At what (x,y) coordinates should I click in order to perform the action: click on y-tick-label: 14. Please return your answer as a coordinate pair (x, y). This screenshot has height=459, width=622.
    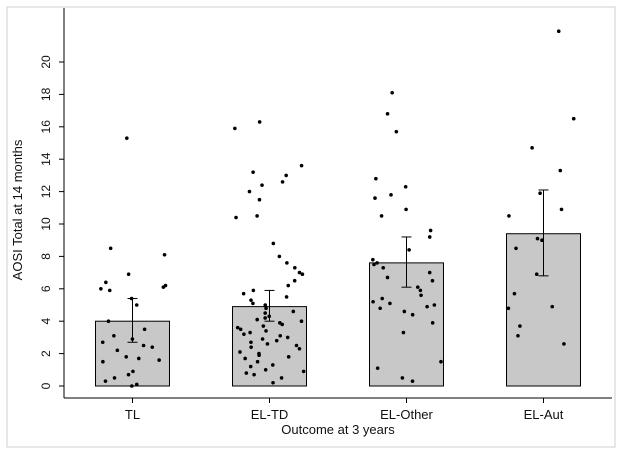
    Looking at the image, I should click on (46, 159).